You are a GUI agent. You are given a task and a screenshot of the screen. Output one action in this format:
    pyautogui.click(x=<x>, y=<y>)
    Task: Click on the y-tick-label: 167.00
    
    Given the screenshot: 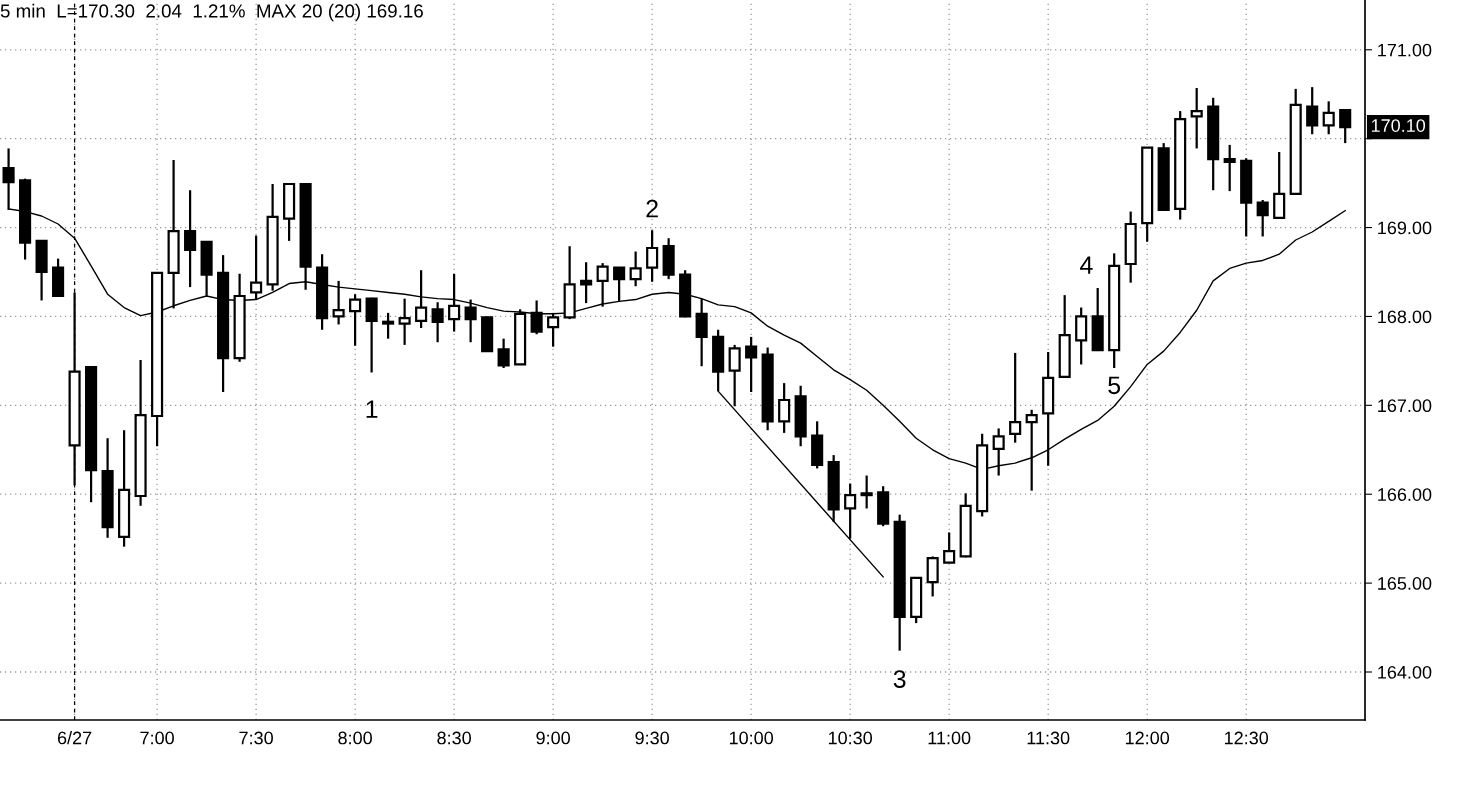 What is the action you would take?
    pyautogui.click(x=1405, y=406)
    